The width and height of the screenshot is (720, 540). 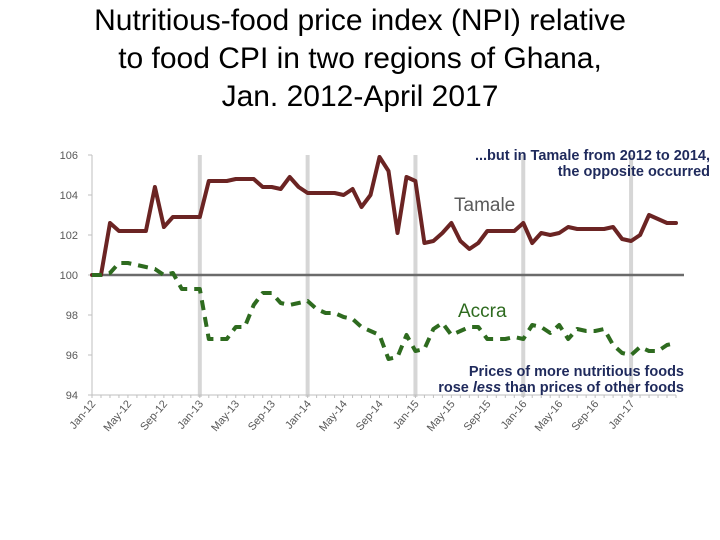 What do you see at coordinates (72, 396) in the screenshot?
I see `y-tick-label: 94` at bounding box center [72, 396].